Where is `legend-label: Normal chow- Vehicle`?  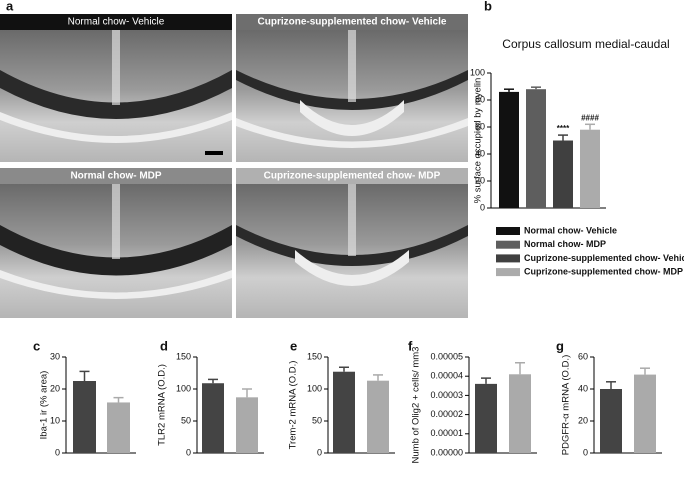 legend-label: Normal chow- Vehicle is located at coordinates (570, 230).